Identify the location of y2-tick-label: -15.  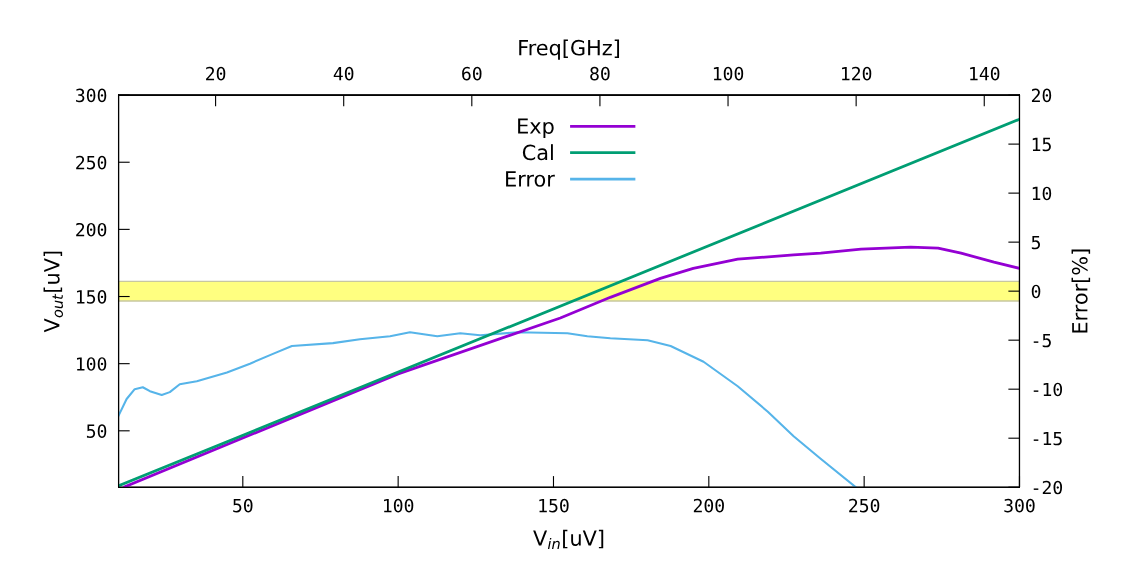
(1047, 438).